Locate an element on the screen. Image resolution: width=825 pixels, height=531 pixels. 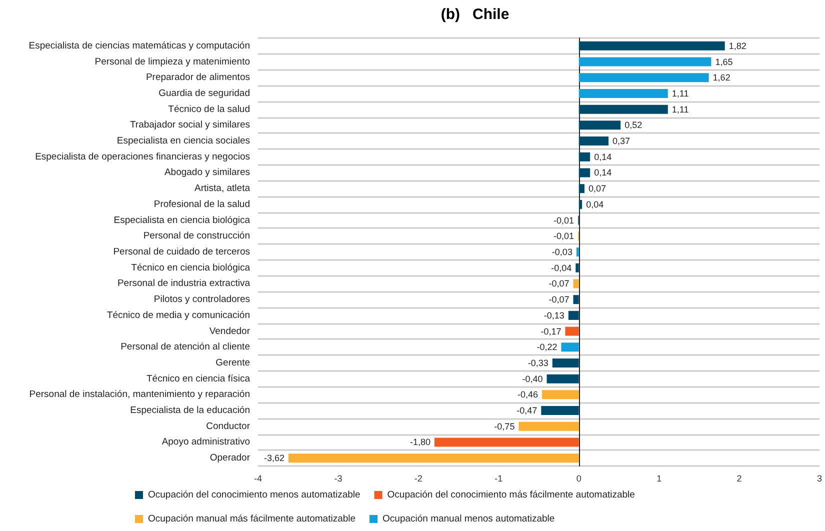
text: -0,03 is located at coordinates (562, 252).